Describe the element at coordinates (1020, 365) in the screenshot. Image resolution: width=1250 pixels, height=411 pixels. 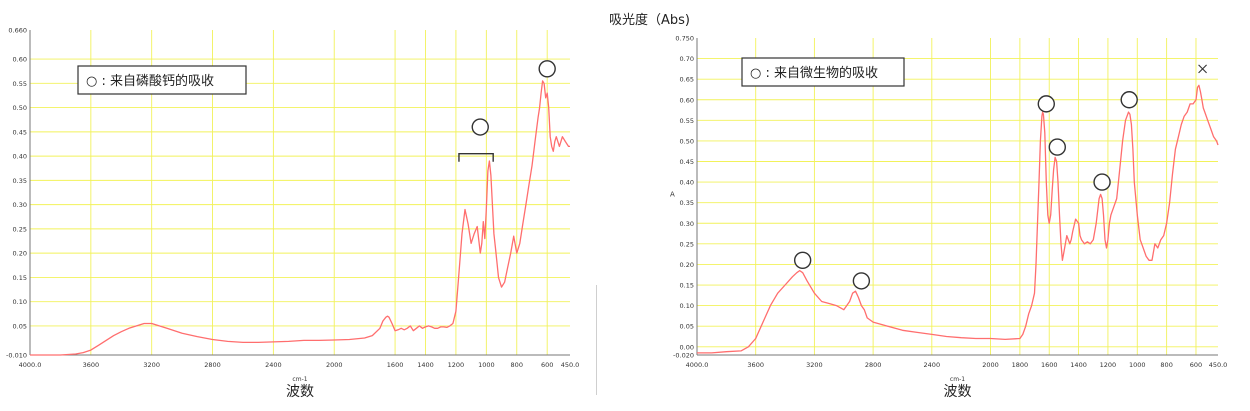
I see `x-tick-label: 1800` at that location.